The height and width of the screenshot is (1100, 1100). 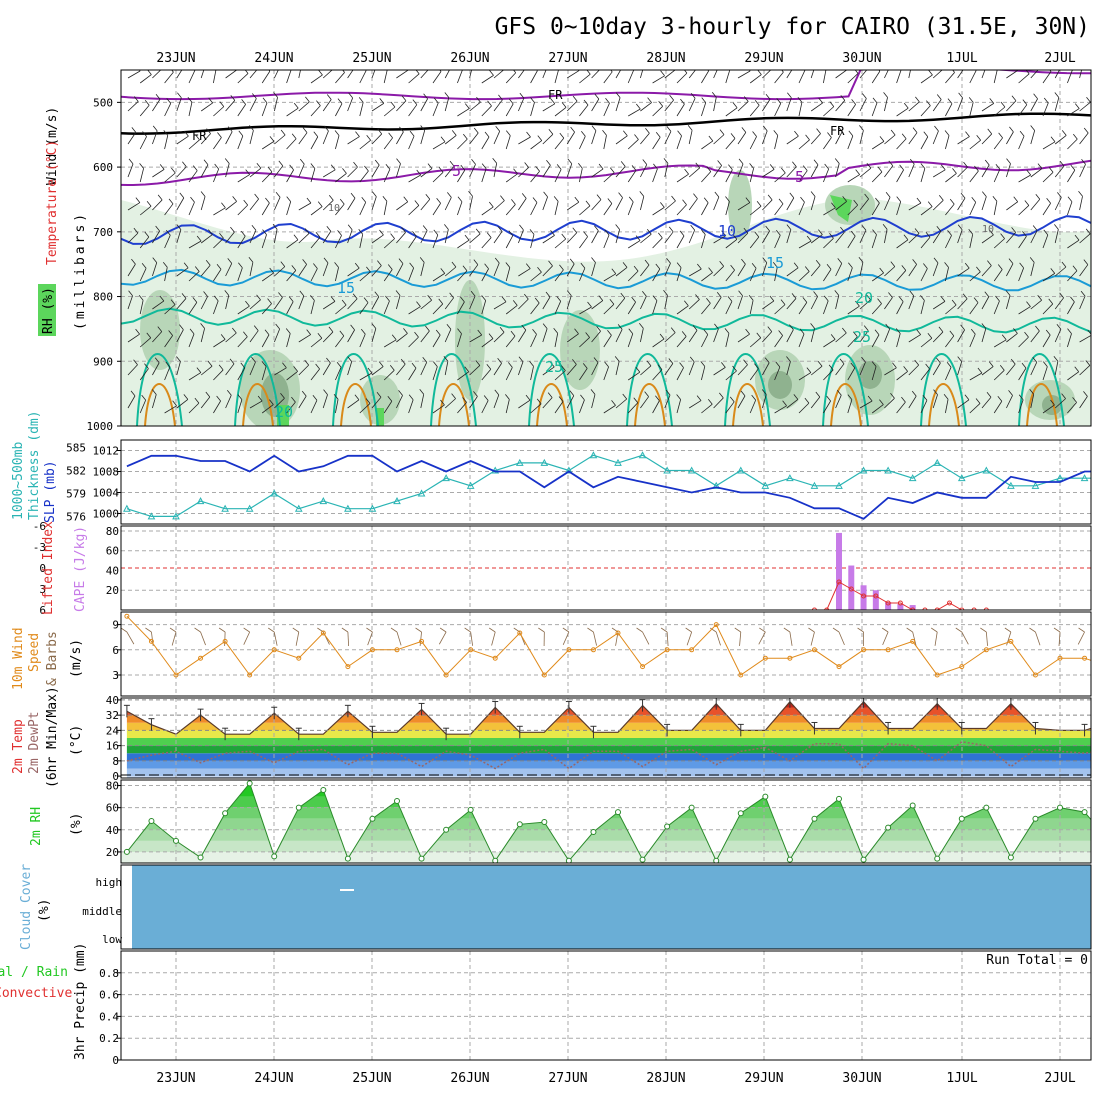 What do you see at coordinates (643, 667) in the screenshot?
I see `wind10-point` at bounding box center [643, 667].